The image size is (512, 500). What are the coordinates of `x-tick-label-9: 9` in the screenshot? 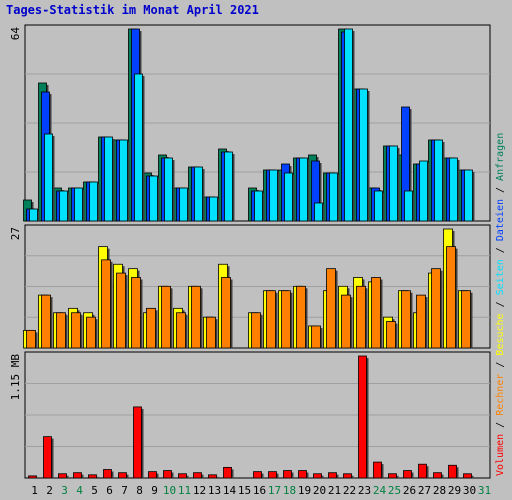 It's located at (154, 490).